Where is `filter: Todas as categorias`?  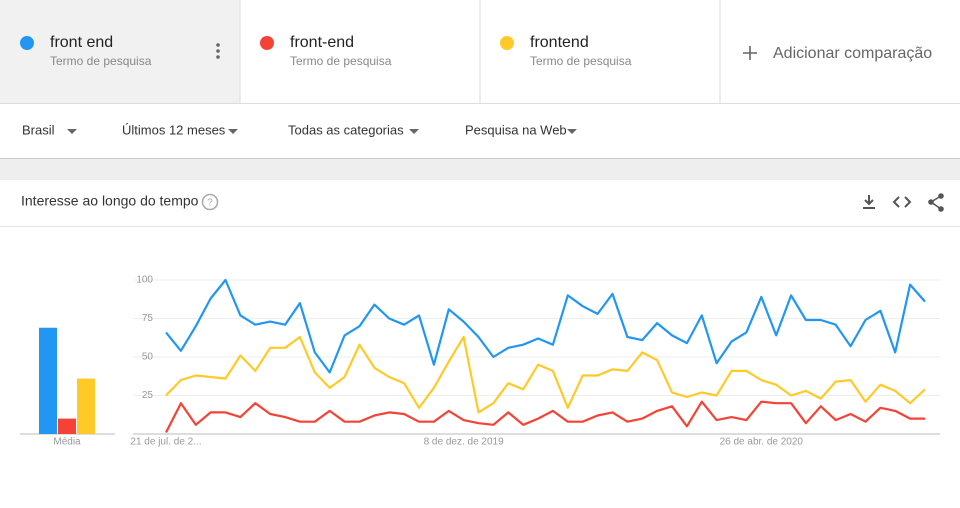 filter: Todas as categorias is located at coordinates (346, 129).